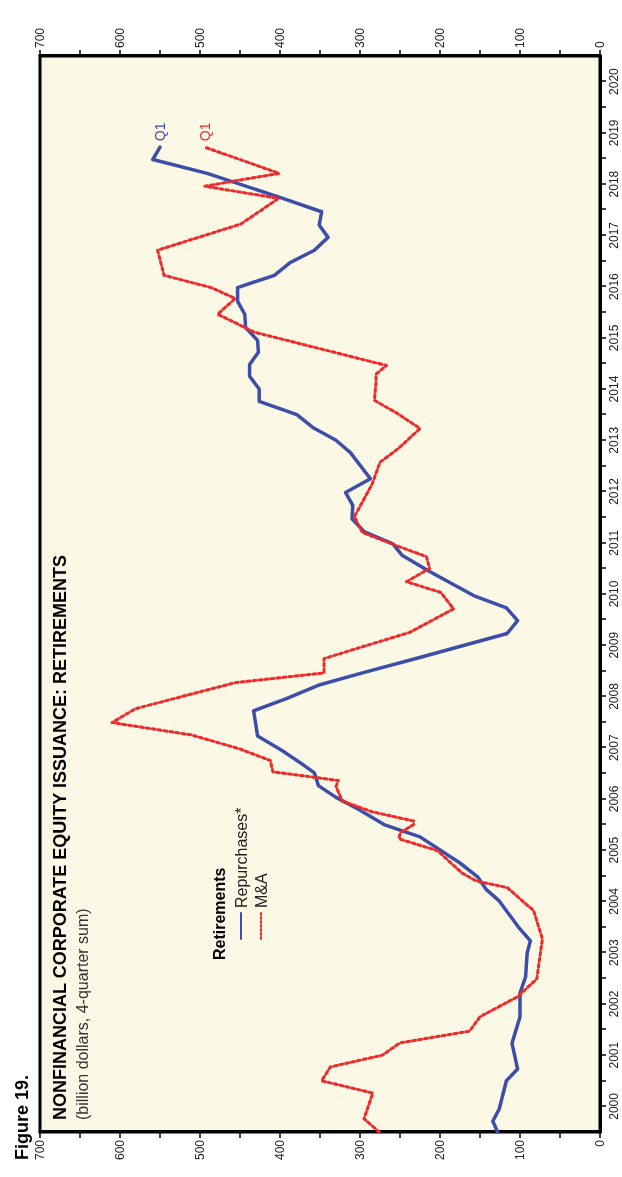 This screenshot has width=622, height=1177. I want to click on x-tick-label: 0, so click(600, 44).